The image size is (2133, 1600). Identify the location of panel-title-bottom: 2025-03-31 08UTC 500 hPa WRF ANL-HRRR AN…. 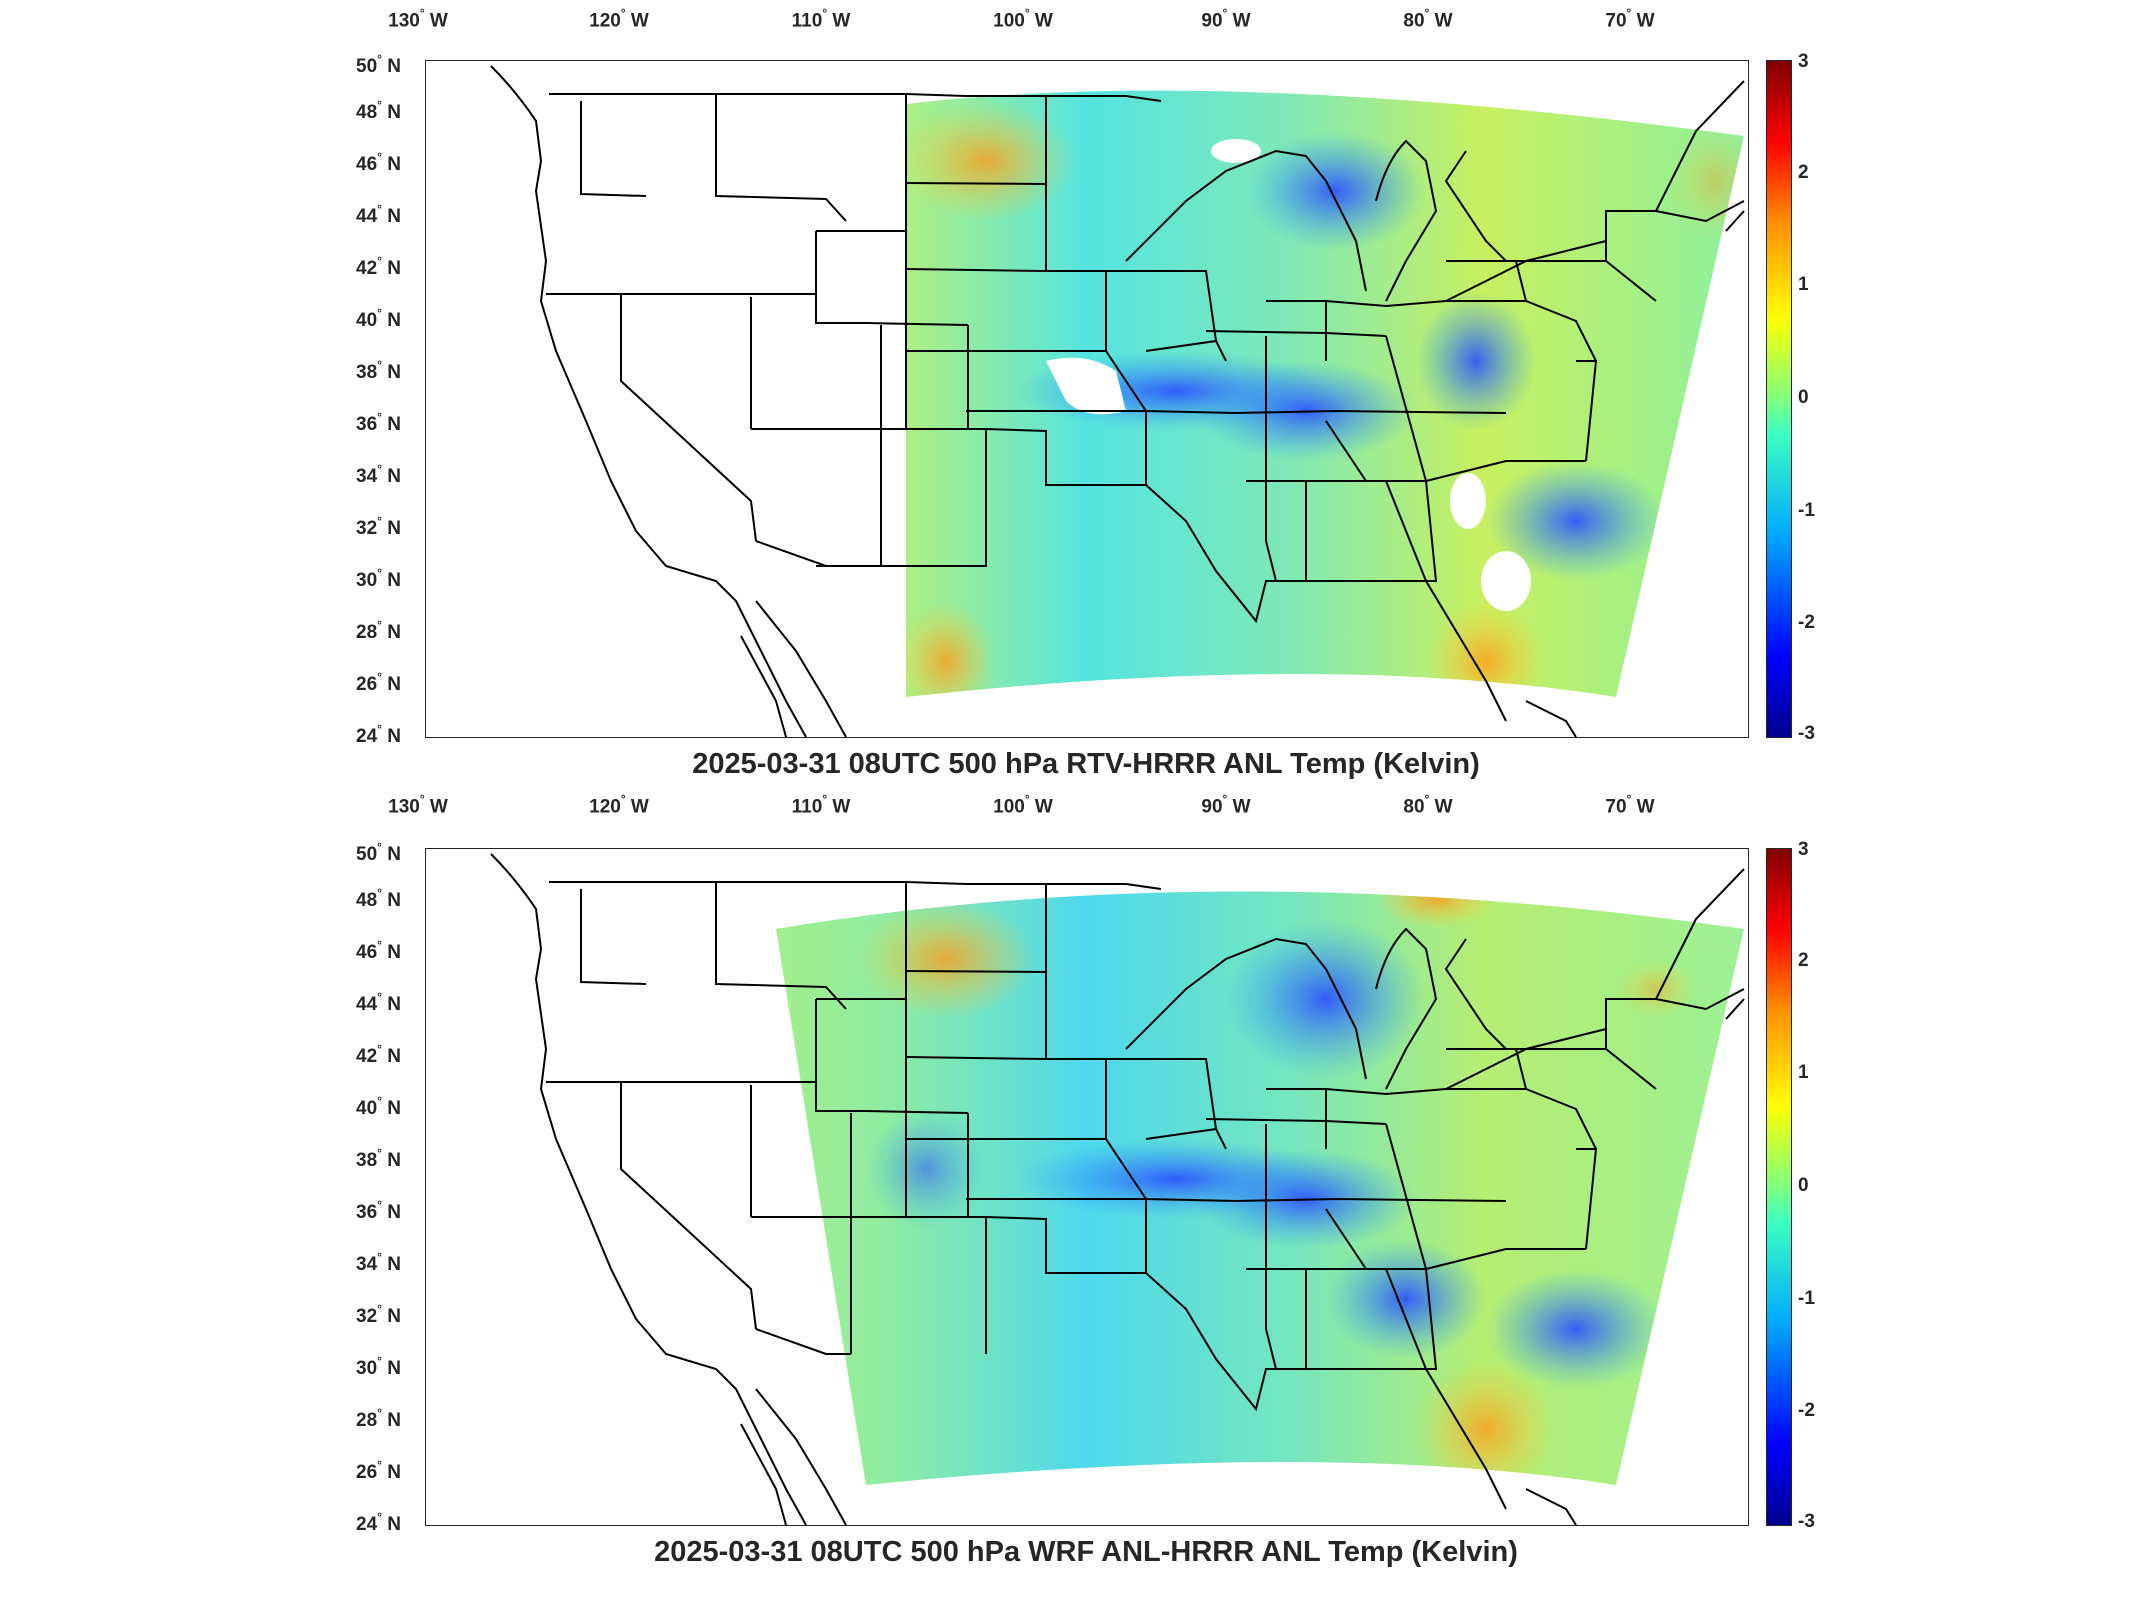
(1086, 1552).